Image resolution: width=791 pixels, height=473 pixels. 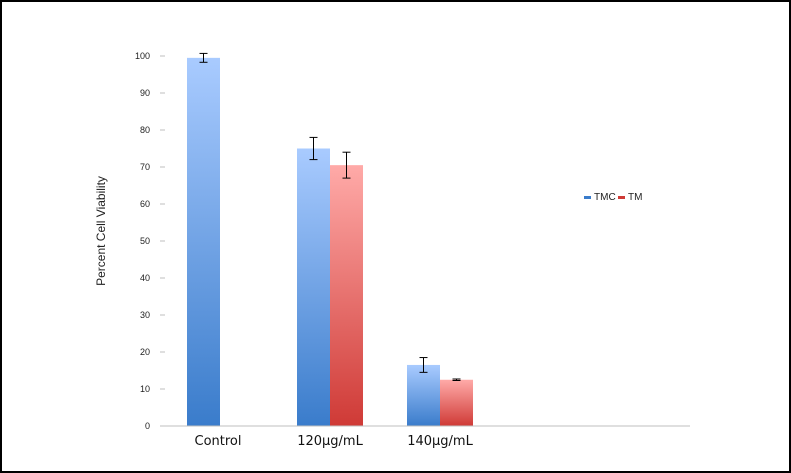 What do you see at coordinates (145, 130) in the screenshot?
I see `y-tick-label: 80` at bounding box center [145, 130].